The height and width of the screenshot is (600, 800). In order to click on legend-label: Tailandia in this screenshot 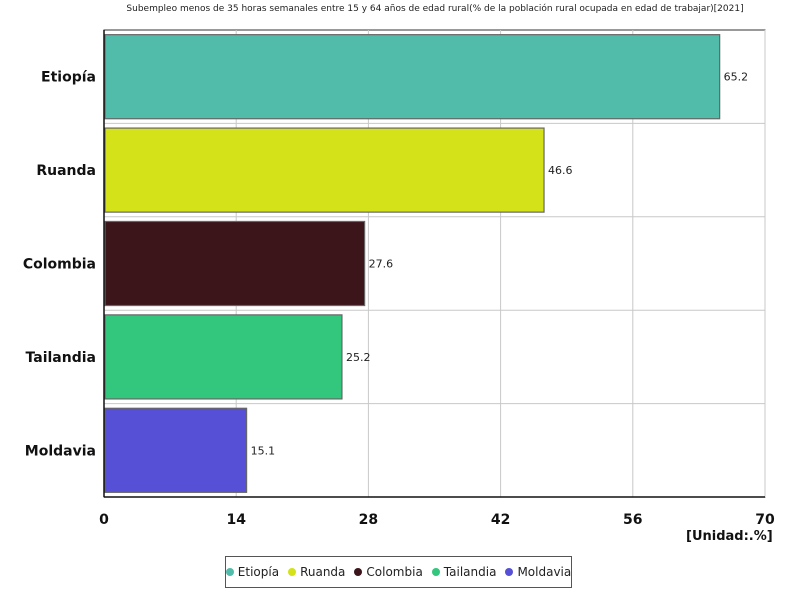, I will do `click(470, 572)`.